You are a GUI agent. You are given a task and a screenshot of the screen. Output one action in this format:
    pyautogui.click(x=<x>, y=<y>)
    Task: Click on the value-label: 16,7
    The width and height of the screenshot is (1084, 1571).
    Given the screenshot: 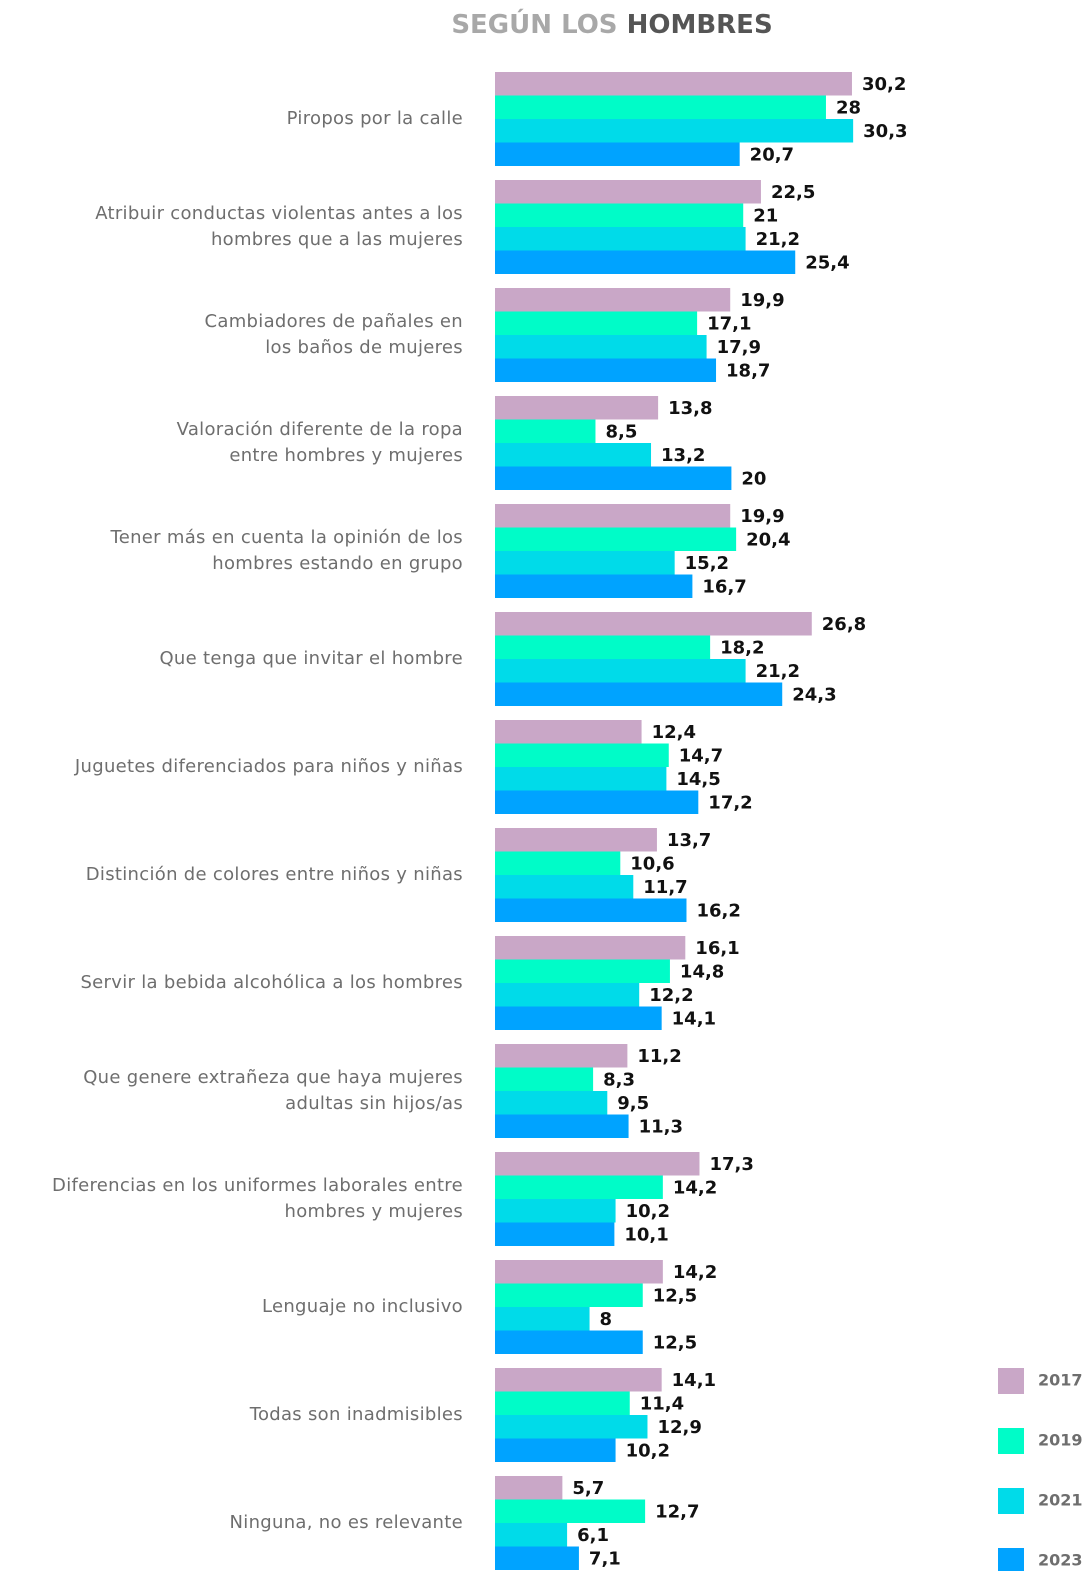 What is the action you would take?
    pyautogui.click(x=724, y=586)
    